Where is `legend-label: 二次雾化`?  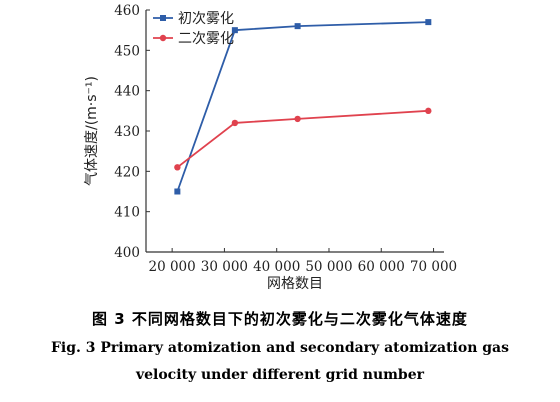 legend-label: 二次雾化 is located at coordinates (206, 39).